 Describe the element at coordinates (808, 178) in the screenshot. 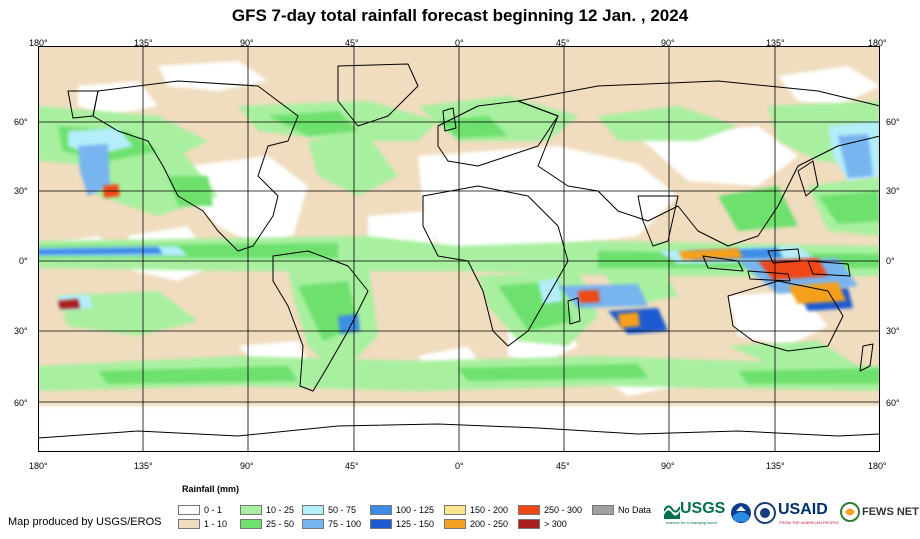

I see `japan-outline` at that location.